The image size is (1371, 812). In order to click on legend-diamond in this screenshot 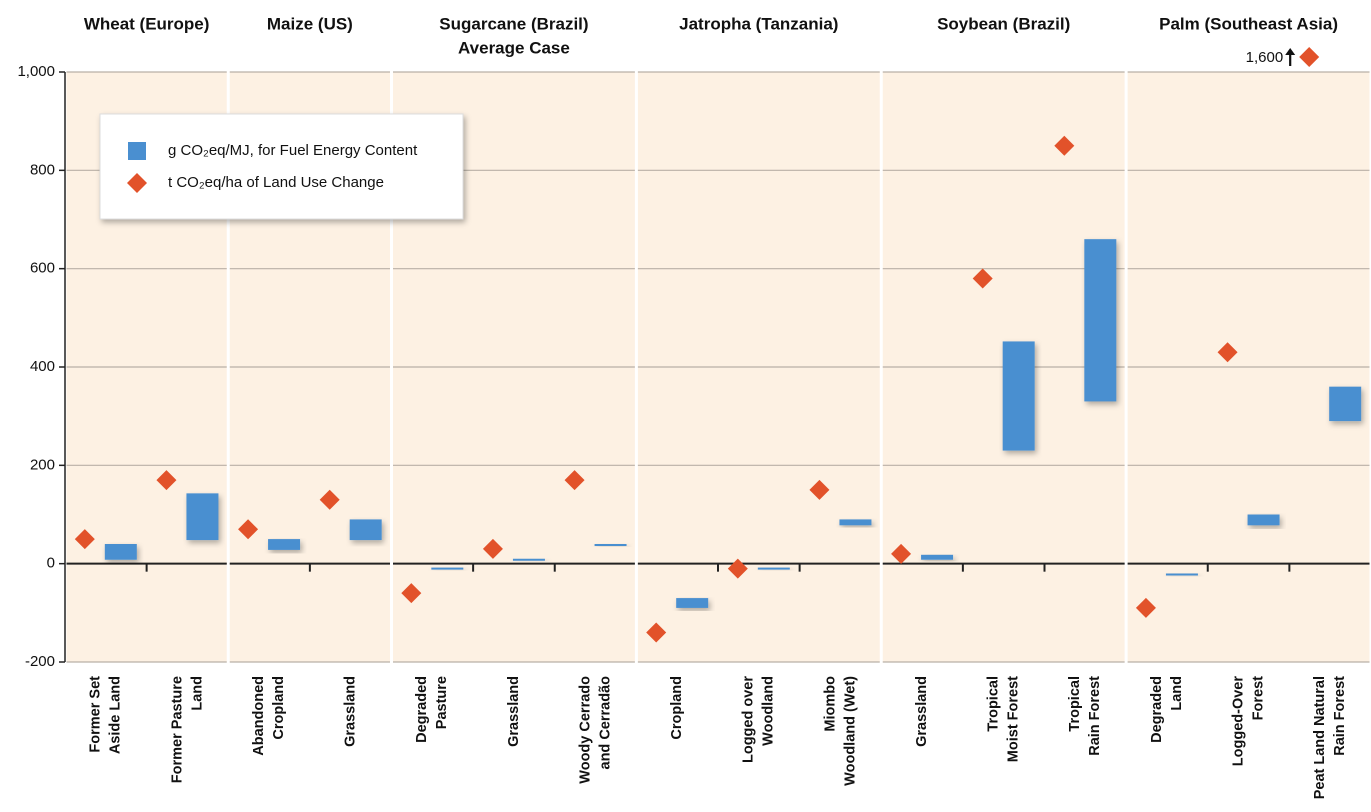, I will do `click(137, 183)`.